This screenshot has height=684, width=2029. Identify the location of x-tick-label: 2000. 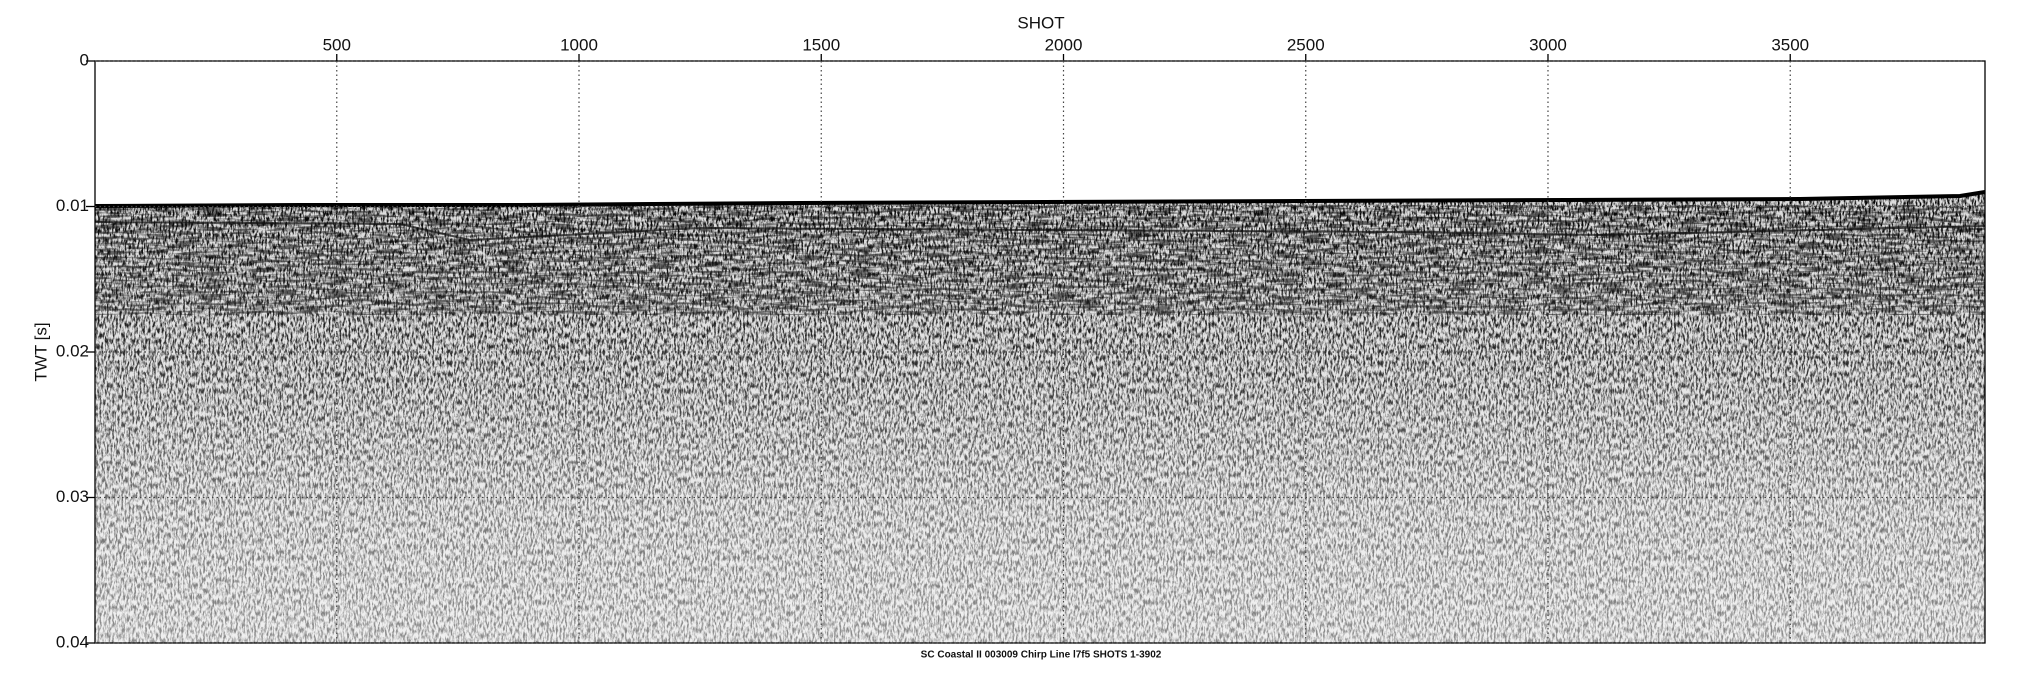
(1064, 44).